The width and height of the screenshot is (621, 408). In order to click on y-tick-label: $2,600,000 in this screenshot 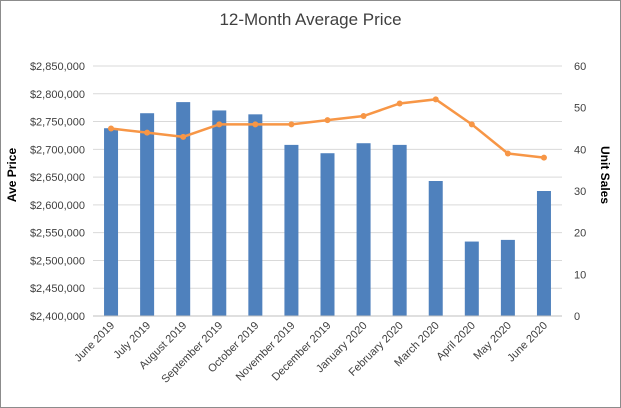, I will do `click(57, 206)`.